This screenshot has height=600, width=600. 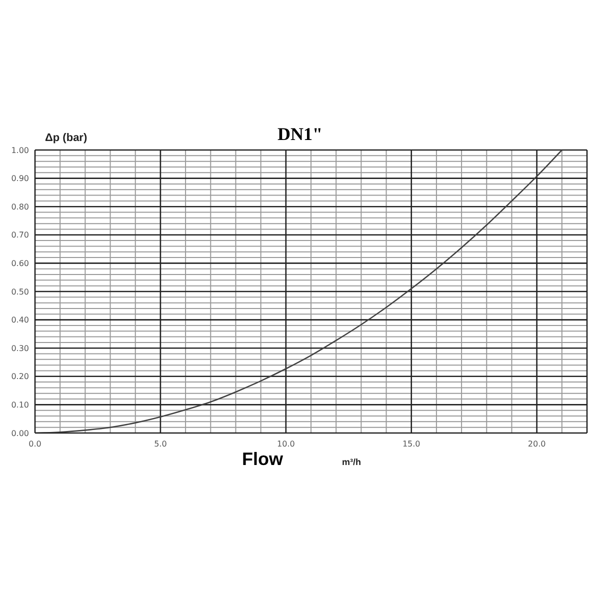 What do you see at coordinates (411, 444) in the screenshot?
I see `x-tick-label: 15.0` at bounding box center [411, 444].